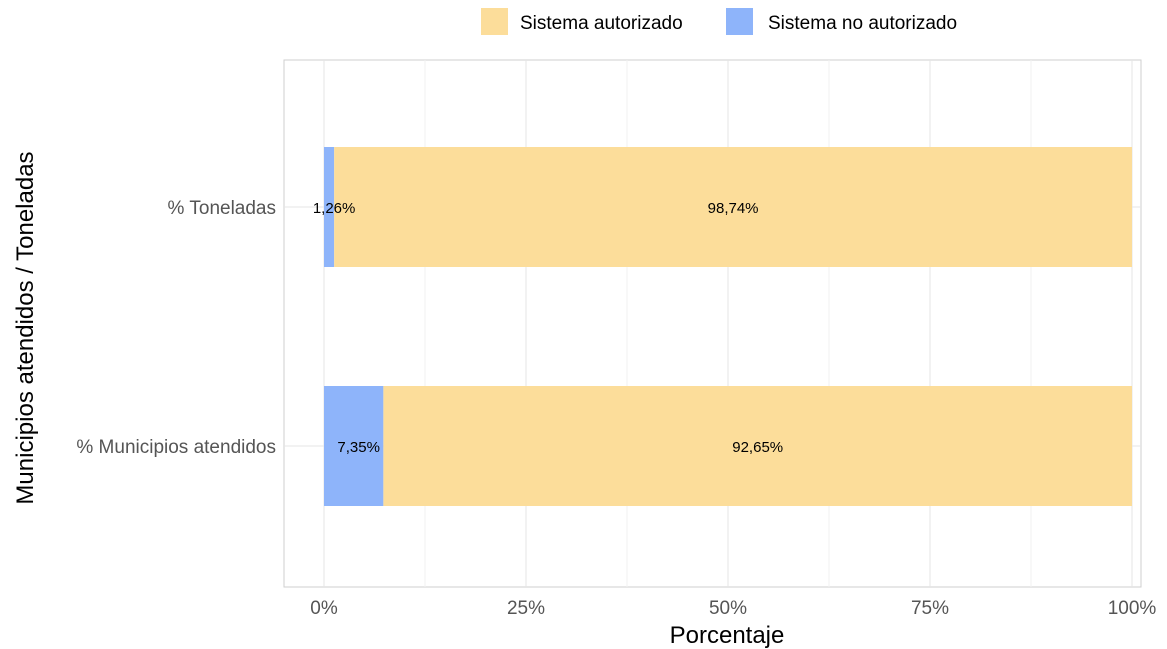  What do you see at coordinates (719, 21) in the screenshot?
I see `legend: Sistema autorizado Sistema no autorizado` at bounding box center [719, 21].